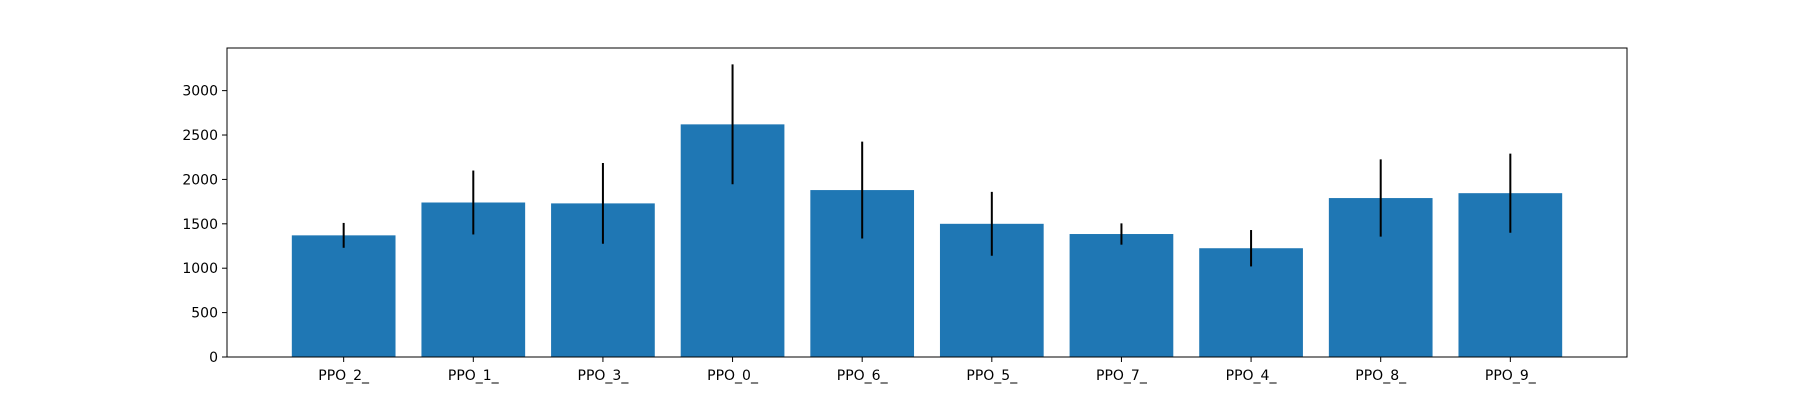  Describe the element at coordinates (200, 225) in the screenshot. I see `y-tick-label: 1500` at that location.